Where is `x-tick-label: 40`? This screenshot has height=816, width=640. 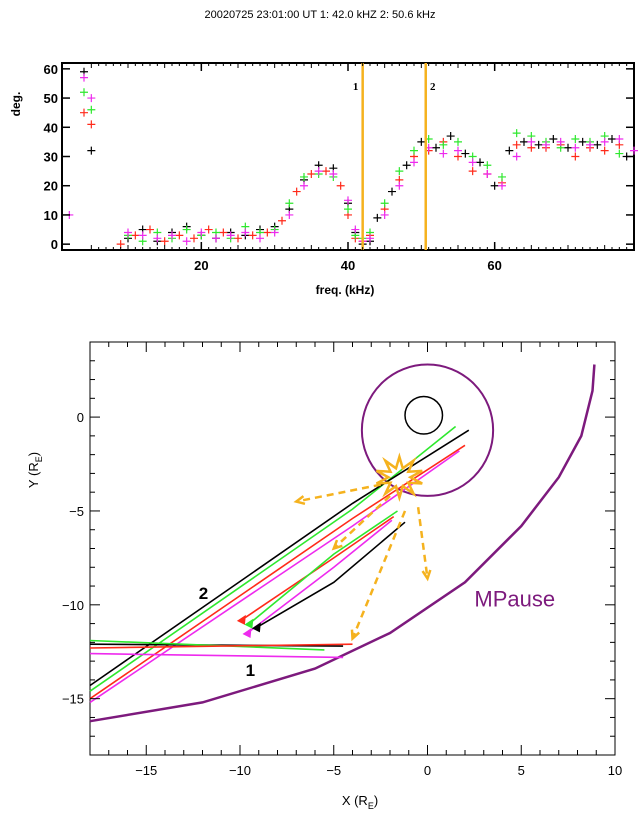 x-tick-label: 40 is located at coordinates (348, 265).